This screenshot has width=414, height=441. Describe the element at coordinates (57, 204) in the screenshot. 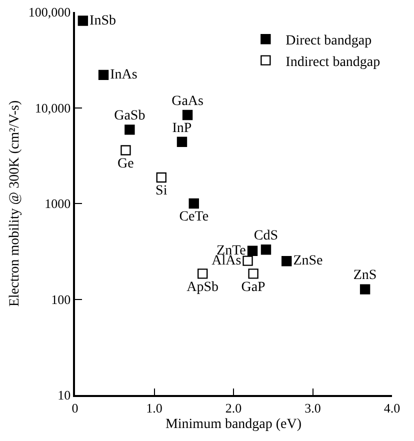

I see `y-tick-label: 1000` at that location.